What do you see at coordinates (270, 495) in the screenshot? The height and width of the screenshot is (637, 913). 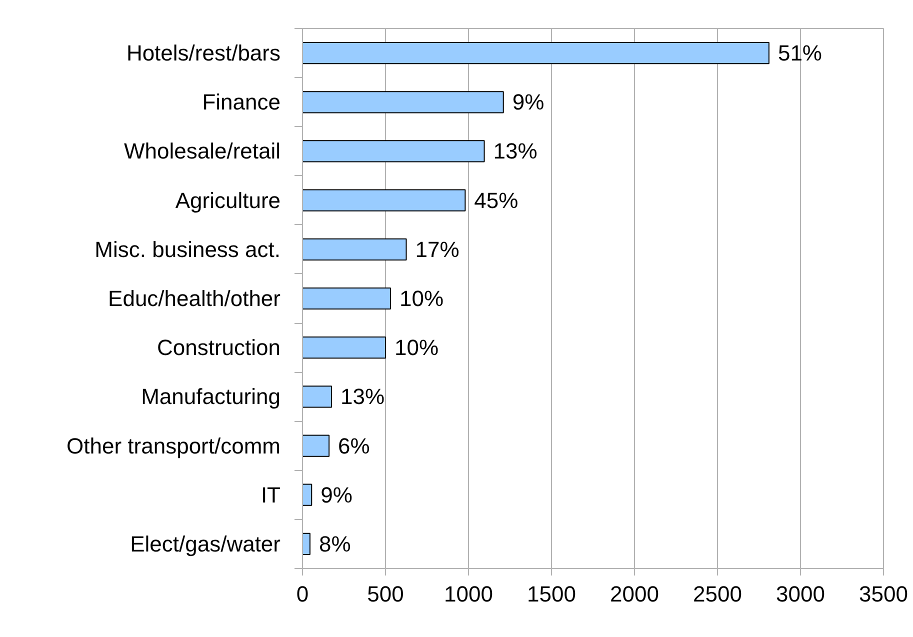 I see `y-tick-label: IT` at bounding box center [270, 495].